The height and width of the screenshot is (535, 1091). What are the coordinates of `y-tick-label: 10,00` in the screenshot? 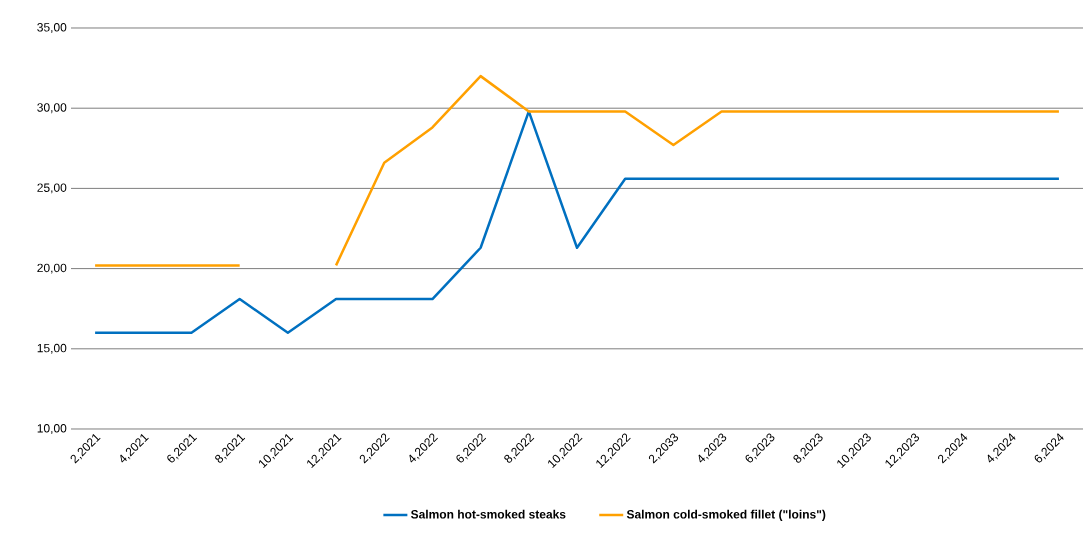 It's located at (52, 429).